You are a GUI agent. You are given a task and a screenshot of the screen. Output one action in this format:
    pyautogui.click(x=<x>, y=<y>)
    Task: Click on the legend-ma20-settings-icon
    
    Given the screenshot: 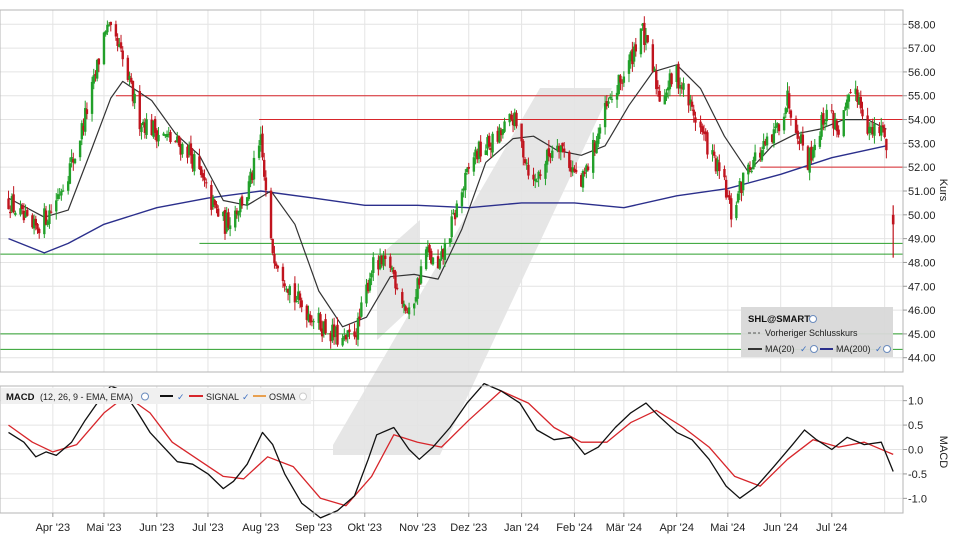 What is the action you would take?
    pyautogui.click(x=814, y=349)
    